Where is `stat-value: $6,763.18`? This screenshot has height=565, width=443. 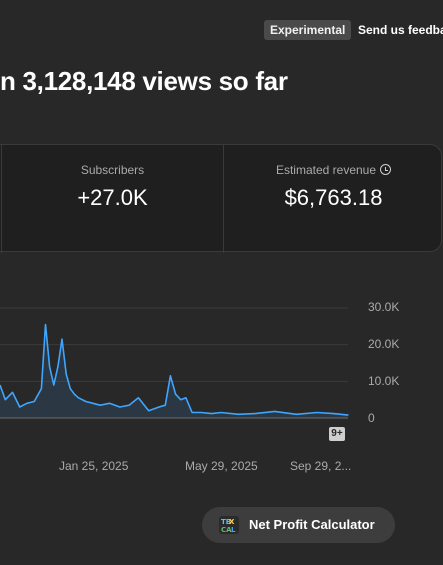 stat-value: $6,763.18 is located at coordinates (333, 197).